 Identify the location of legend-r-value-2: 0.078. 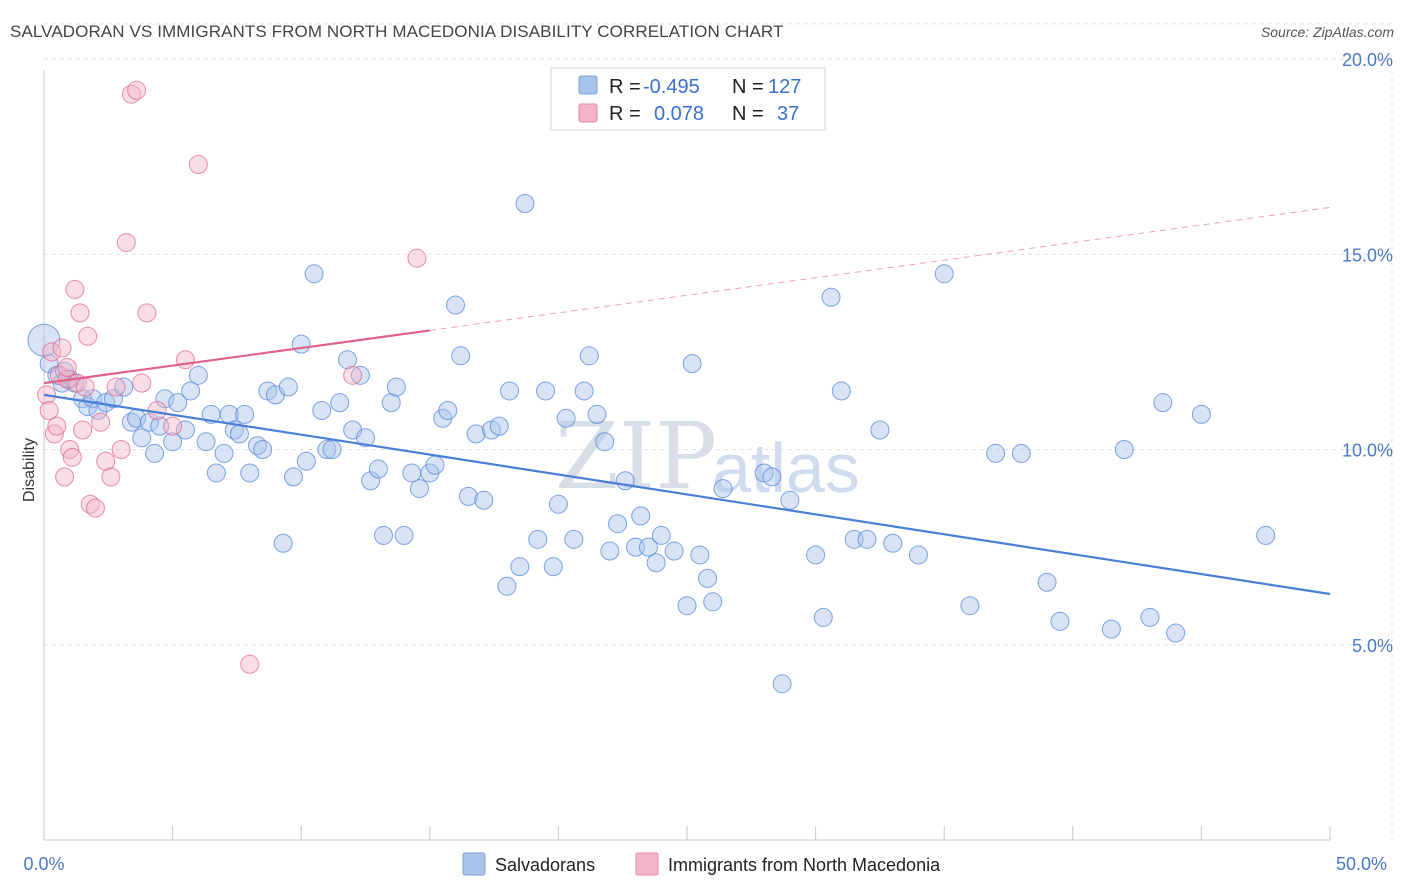
(679, 114).